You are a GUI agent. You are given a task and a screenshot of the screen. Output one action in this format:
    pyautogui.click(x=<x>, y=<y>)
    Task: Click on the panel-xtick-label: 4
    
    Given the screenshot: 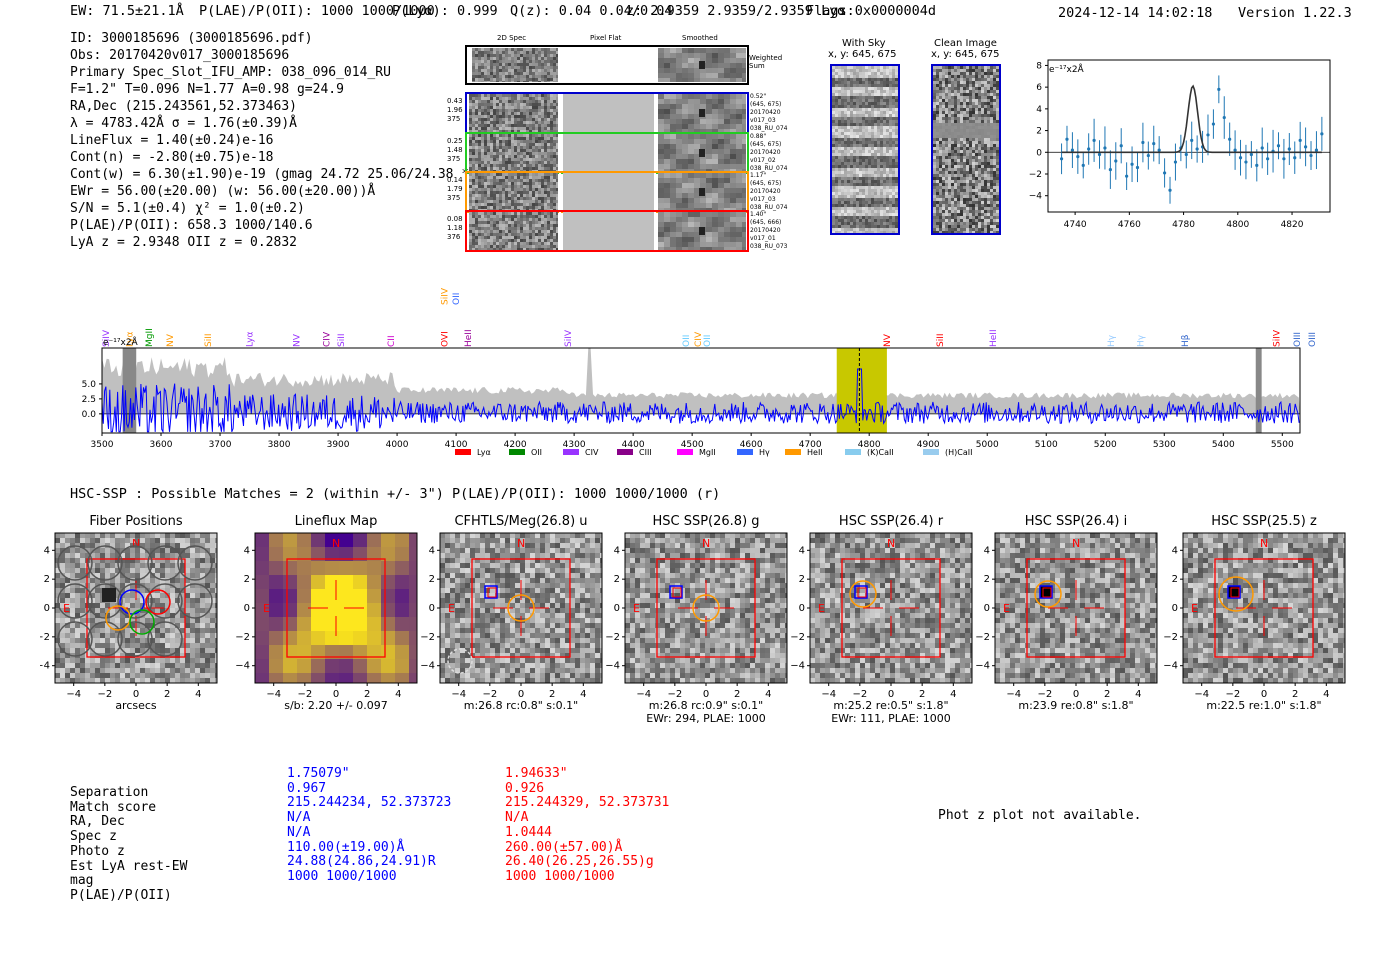 What is the action you would take?
    pyautogui.click(x=953, y=694)
    